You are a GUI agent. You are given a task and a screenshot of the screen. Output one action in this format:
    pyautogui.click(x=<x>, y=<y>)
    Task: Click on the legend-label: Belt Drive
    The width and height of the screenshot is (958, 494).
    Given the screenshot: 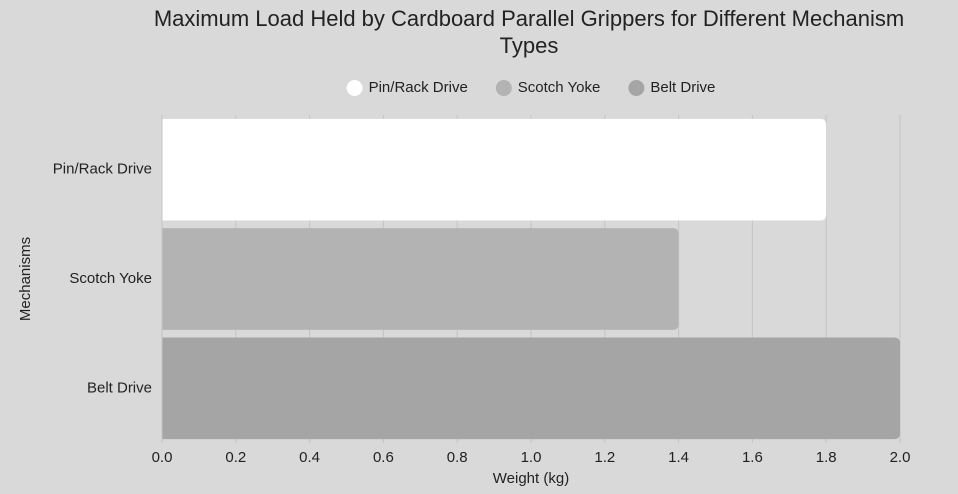 What is the action you would take?
    pyautogui.click(x=682, y=87)
    